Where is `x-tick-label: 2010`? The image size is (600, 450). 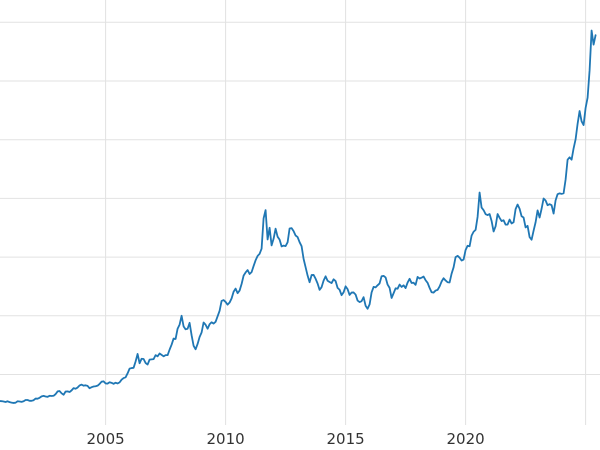 x-tick-label: 2010 is located at coordinates (226, 439).